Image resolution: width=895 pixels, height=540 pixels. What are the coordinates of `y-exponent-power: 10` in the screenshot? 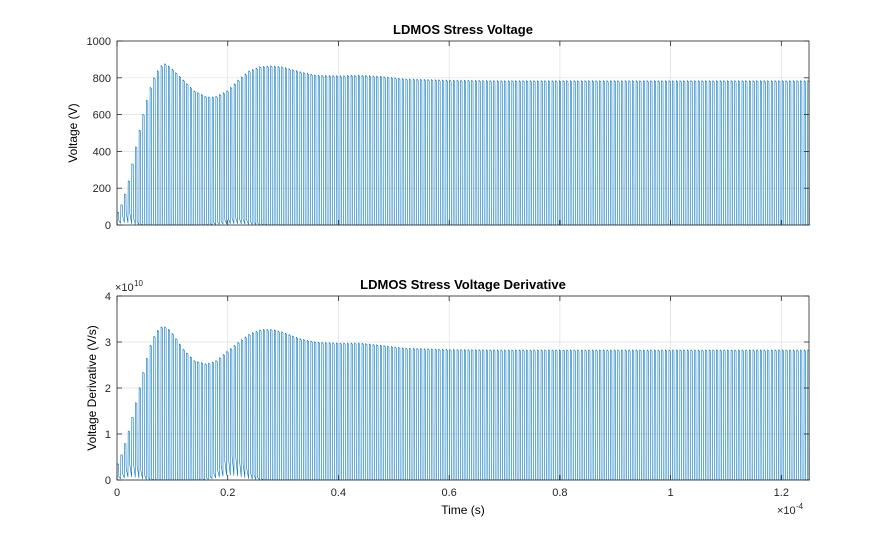 It's located at (138, 283).